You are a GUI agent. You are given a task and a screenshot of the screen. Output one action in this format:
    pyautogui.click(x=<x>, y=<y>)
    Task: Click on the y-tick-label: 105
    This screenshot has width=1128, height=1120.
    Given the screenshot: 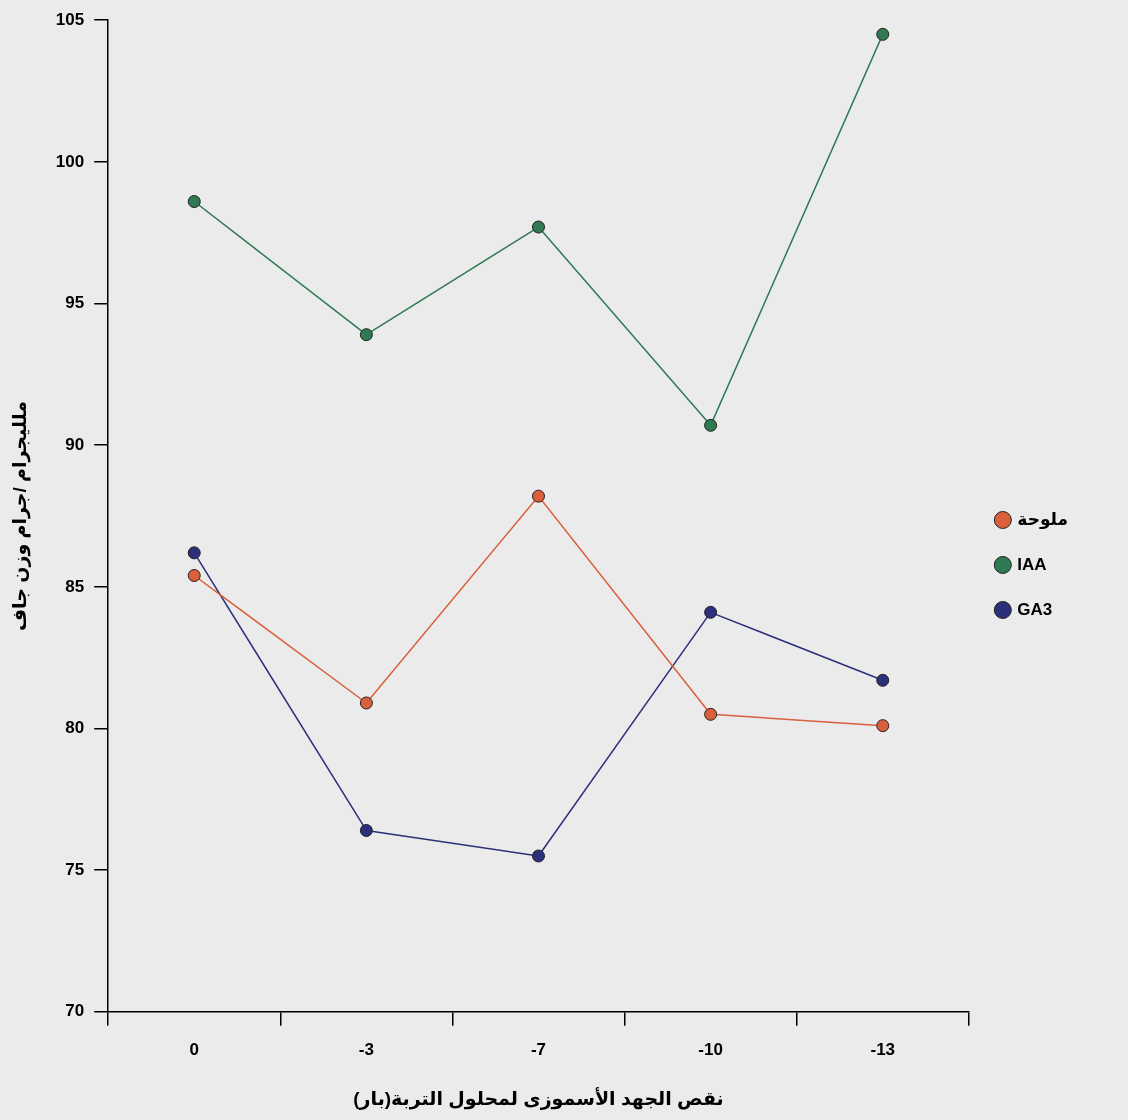 What is the action you would take?
    pyautogui.click(x=70, y=19)
    